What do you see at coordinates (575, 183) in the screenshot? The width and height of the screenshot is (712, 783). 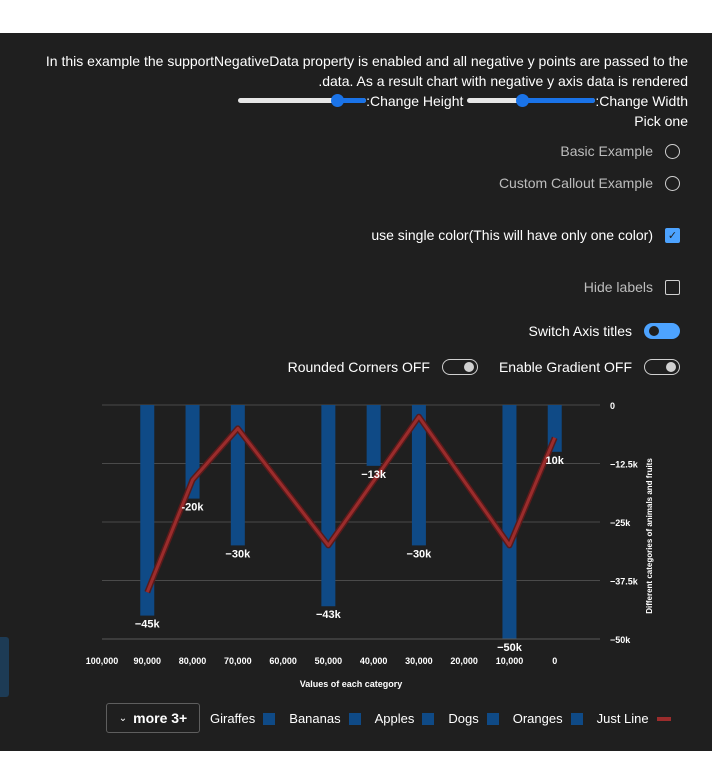 I see `radio-custom-callout-label: Custom Callout Example` at bounding box center [575, 183].